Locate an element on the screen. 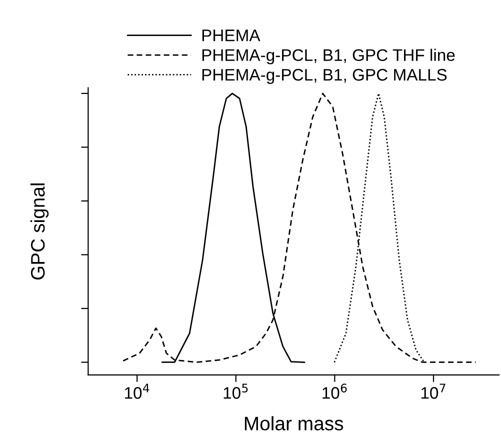 The height and width of the screenshot is (439, 501). x-tick-label: 10$^{5}$ is located at coordinates (236, 391).